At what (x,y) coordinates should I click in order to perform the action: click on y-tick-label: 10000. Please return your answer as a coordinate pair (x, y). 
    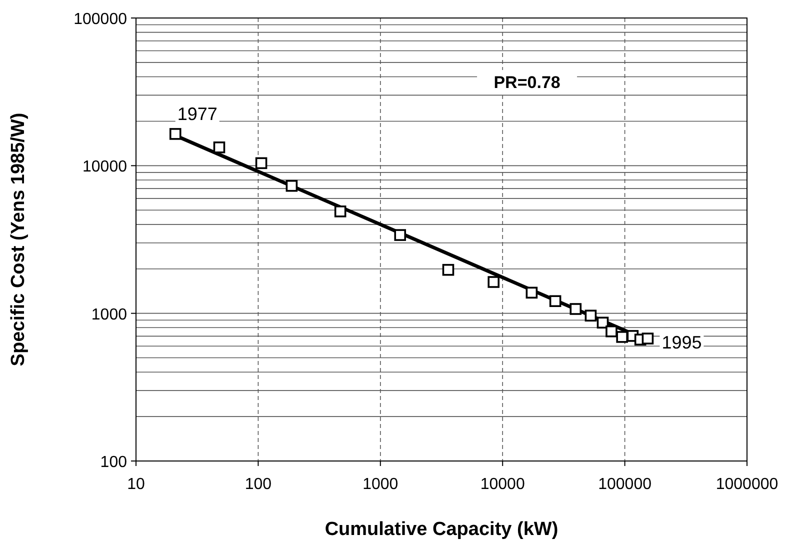
    Looking at the image, I should click on (105, 167).